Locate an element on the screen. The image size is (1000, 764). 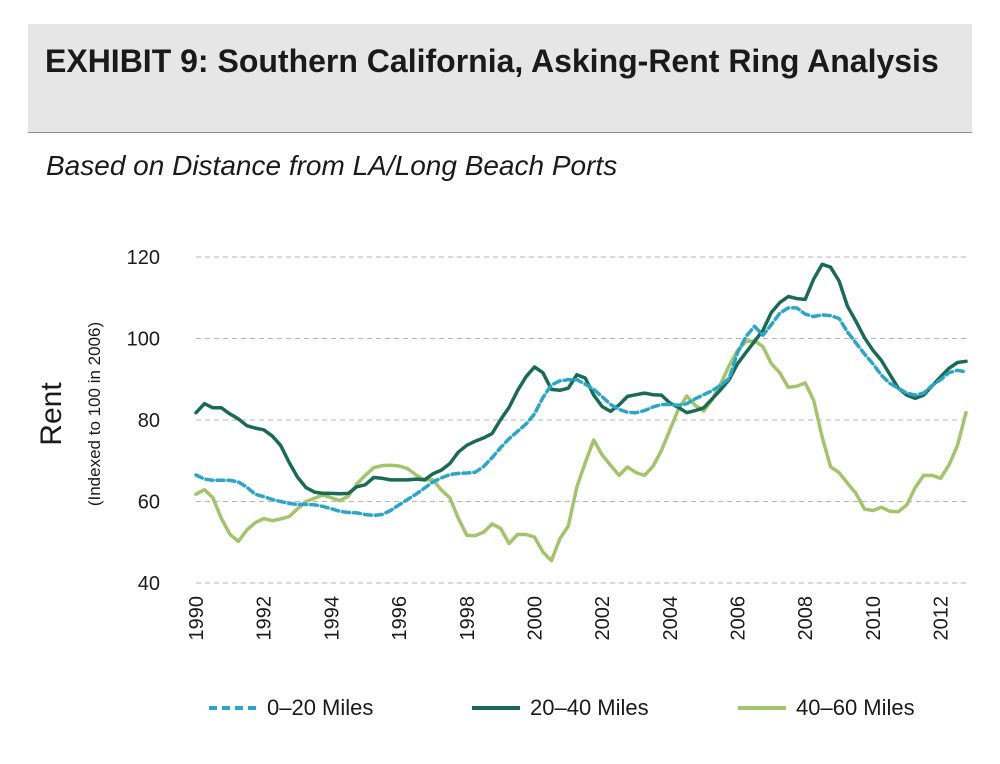
x-tick-label: 2004 is located at coordinates (671, 618).